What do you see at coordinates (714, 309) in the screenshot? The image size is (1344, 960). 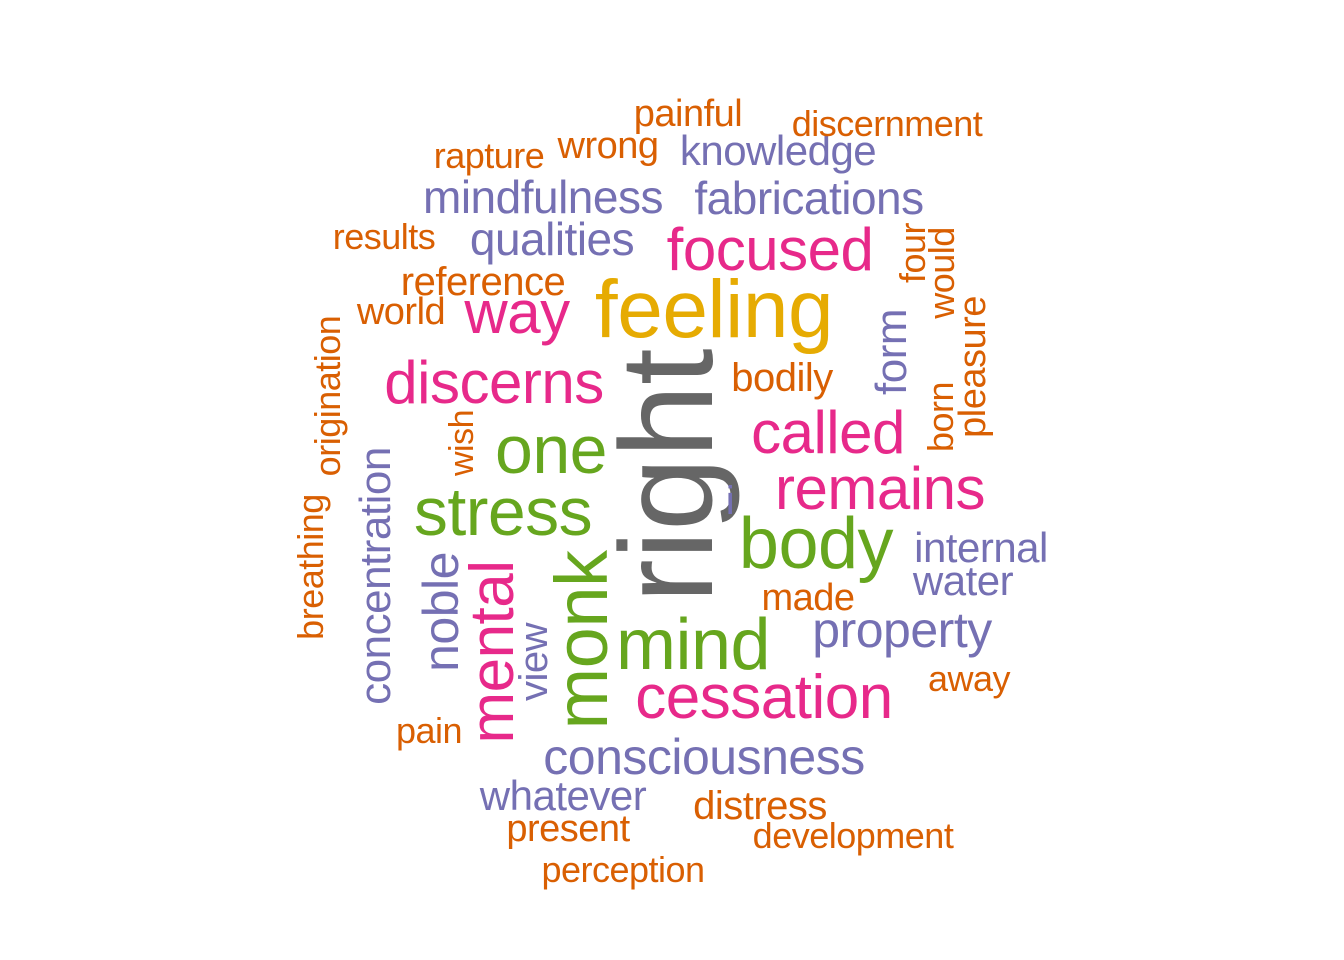 I see `word-feeling: feeling` at bounding box center [714, 309].